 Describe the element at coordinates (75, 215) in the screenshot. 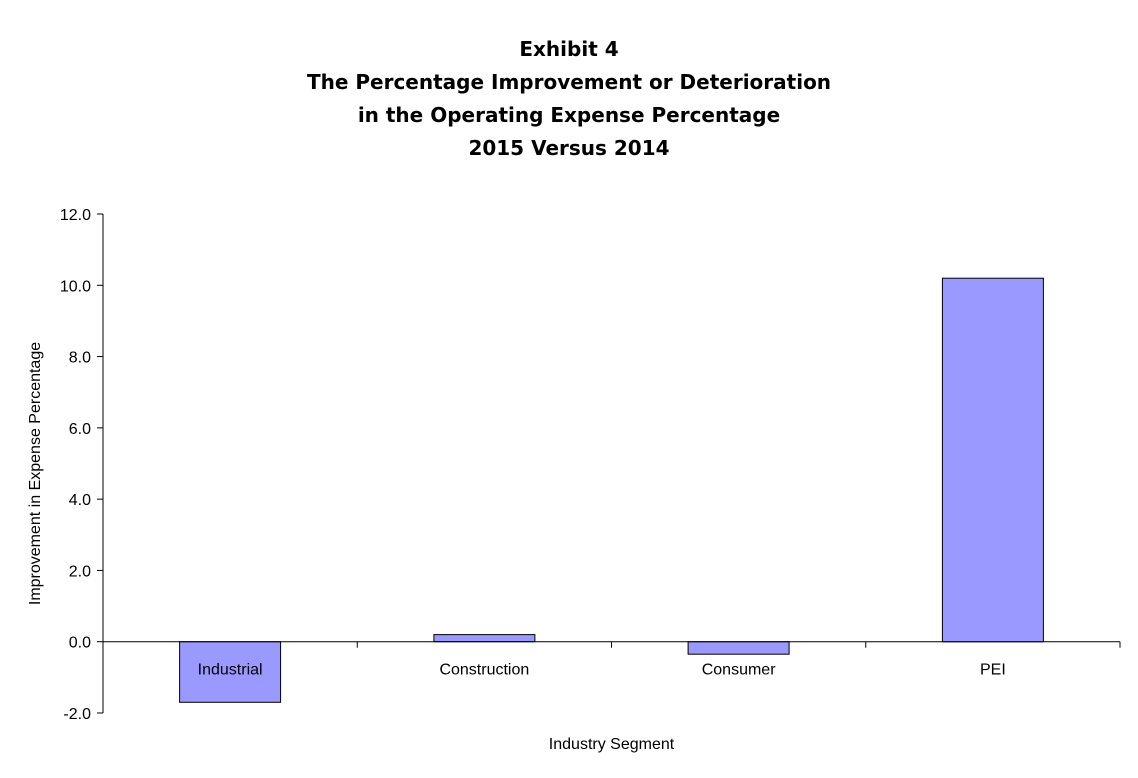

I see `y-tick-label: 12.0` at that location.